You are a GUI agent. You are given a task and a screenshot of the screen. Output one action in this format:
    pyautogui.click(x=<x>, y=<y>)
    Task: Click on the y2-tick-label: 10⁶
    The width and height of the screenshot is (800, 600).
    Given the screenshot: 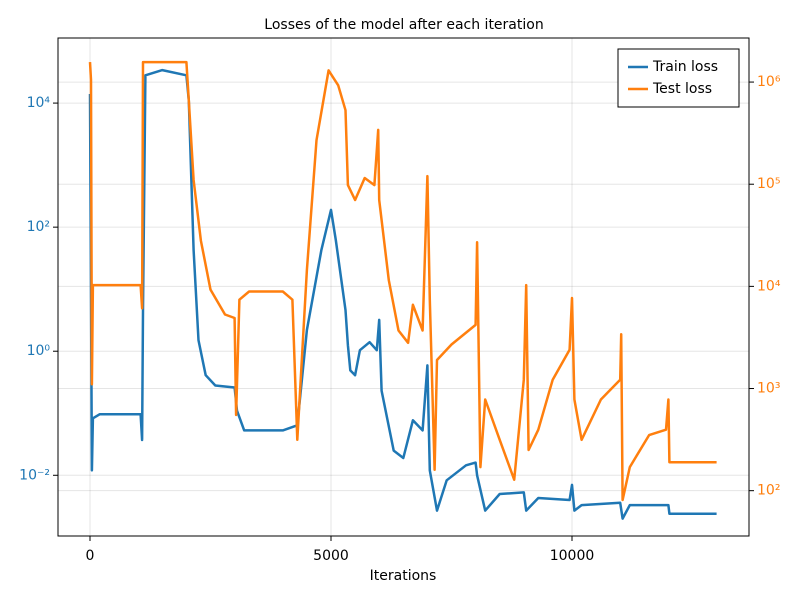 What is the action you would take?
    pyautogui.click(x=769, y=82)
    